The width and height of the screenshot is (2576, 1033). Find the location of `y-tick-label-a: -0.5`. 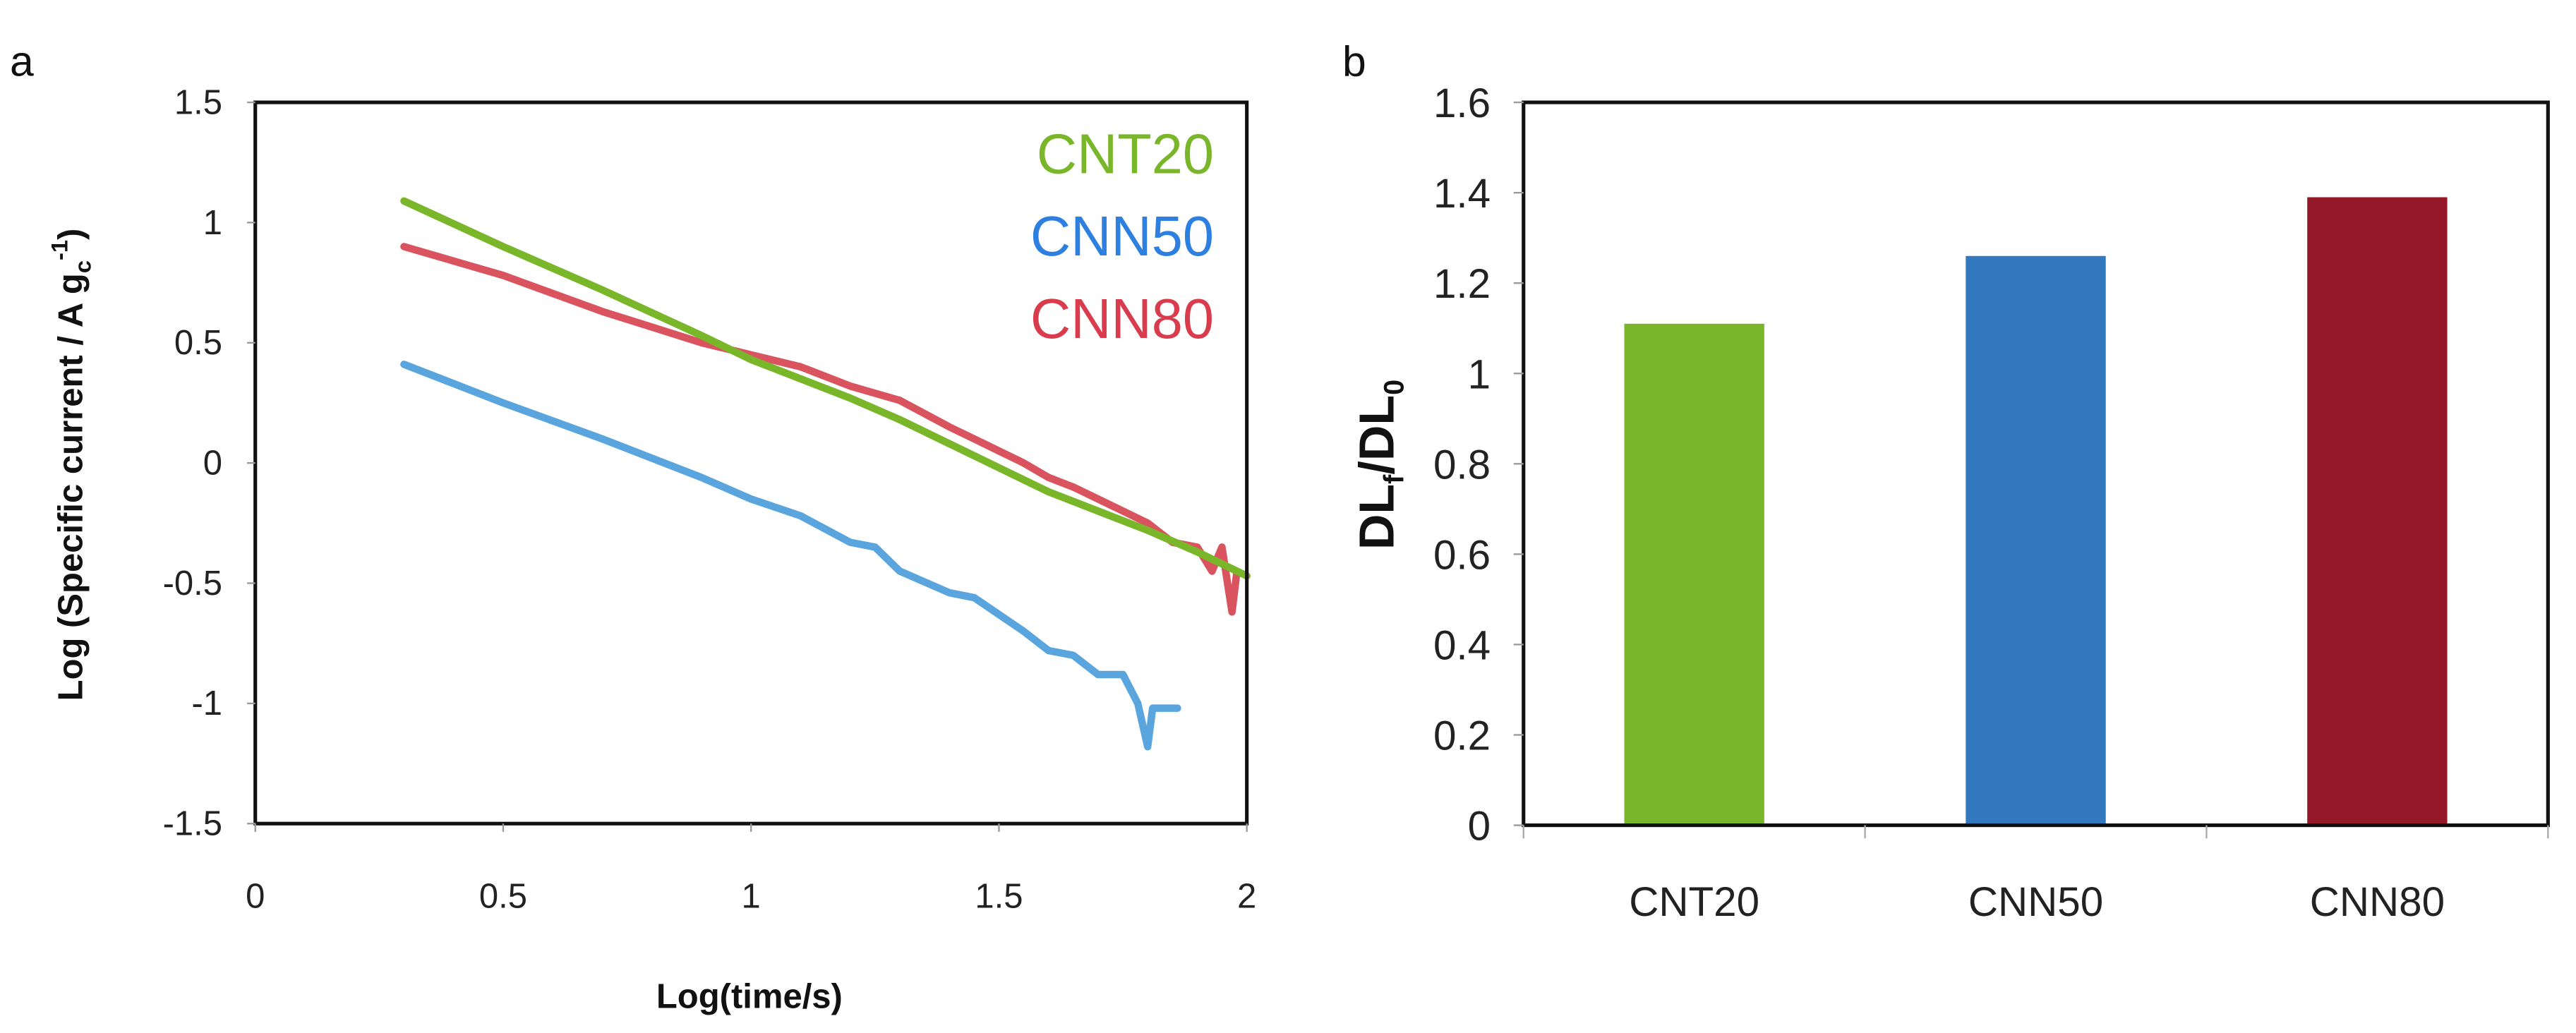

y-tick-label-a: -0.5 is located at coordinates (192, 583).